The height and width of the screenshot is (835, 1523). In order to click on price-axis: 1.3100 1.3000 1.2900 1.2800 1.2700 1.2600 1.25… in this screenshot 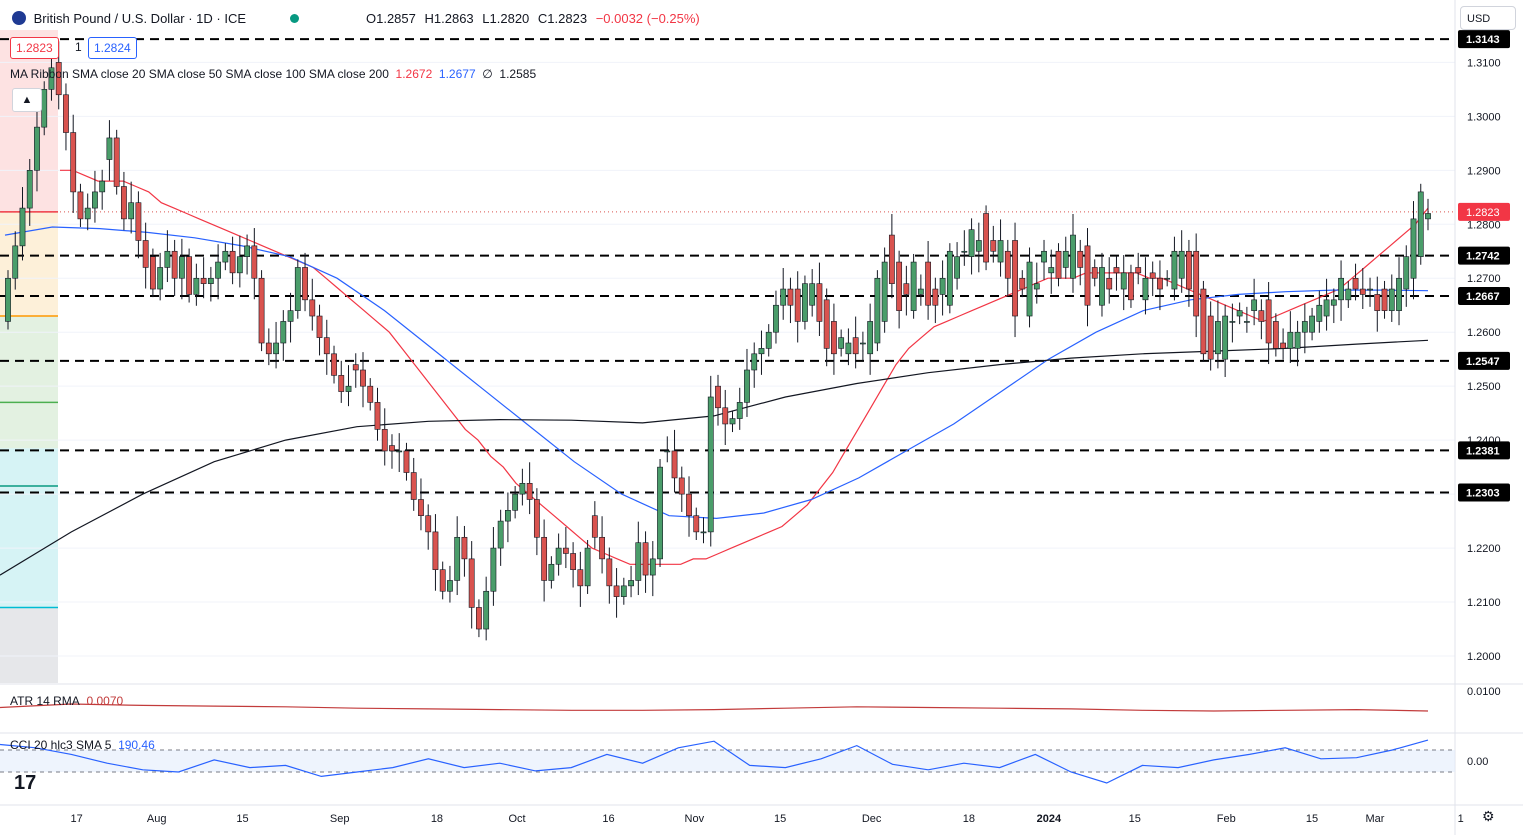, I will do `click(1484, 346)`.